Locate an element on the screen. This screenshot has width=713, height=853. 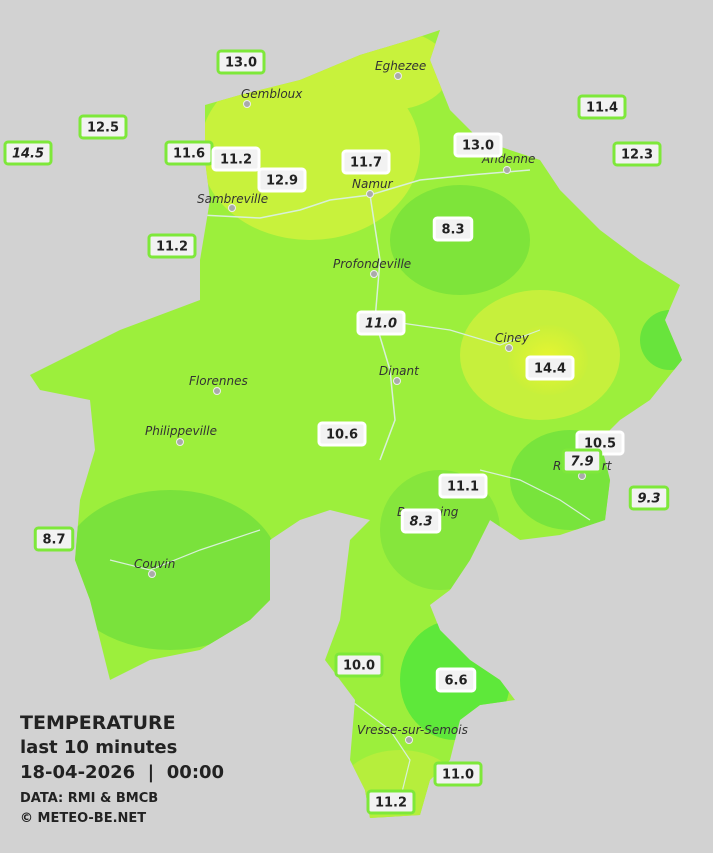
city-label: Sambreville is located at coordinates (232, 199).